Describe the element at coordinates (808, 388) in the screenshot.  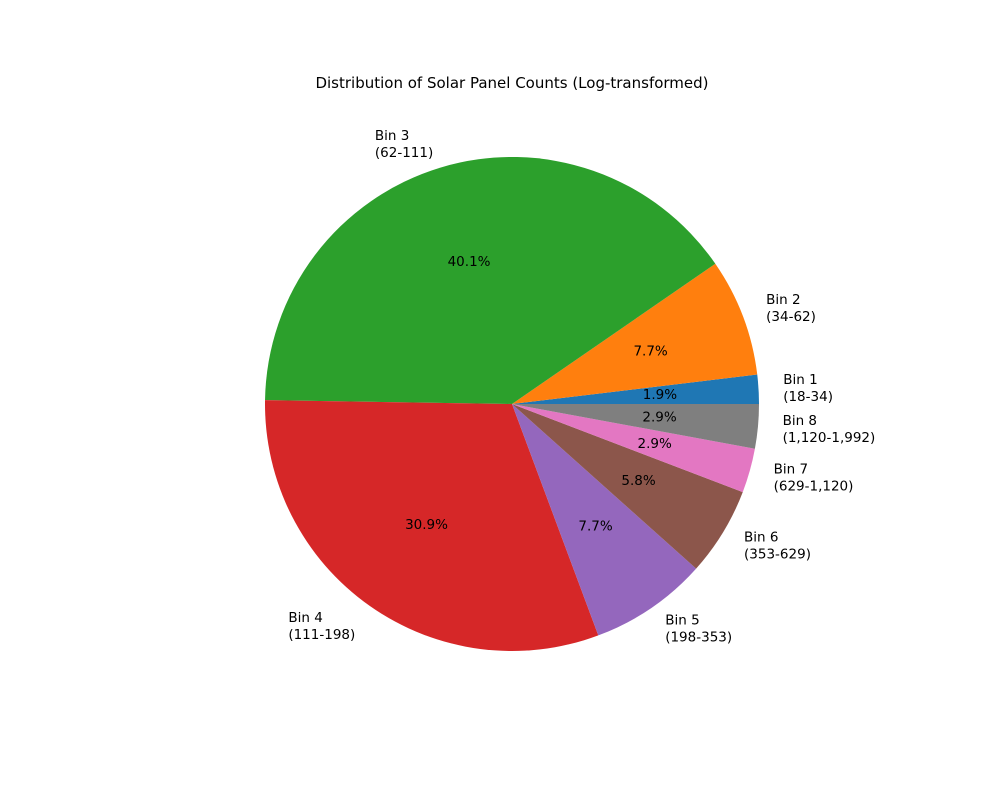
I see `category-label-bin-1: Bin 1 (18-34)` at that location.